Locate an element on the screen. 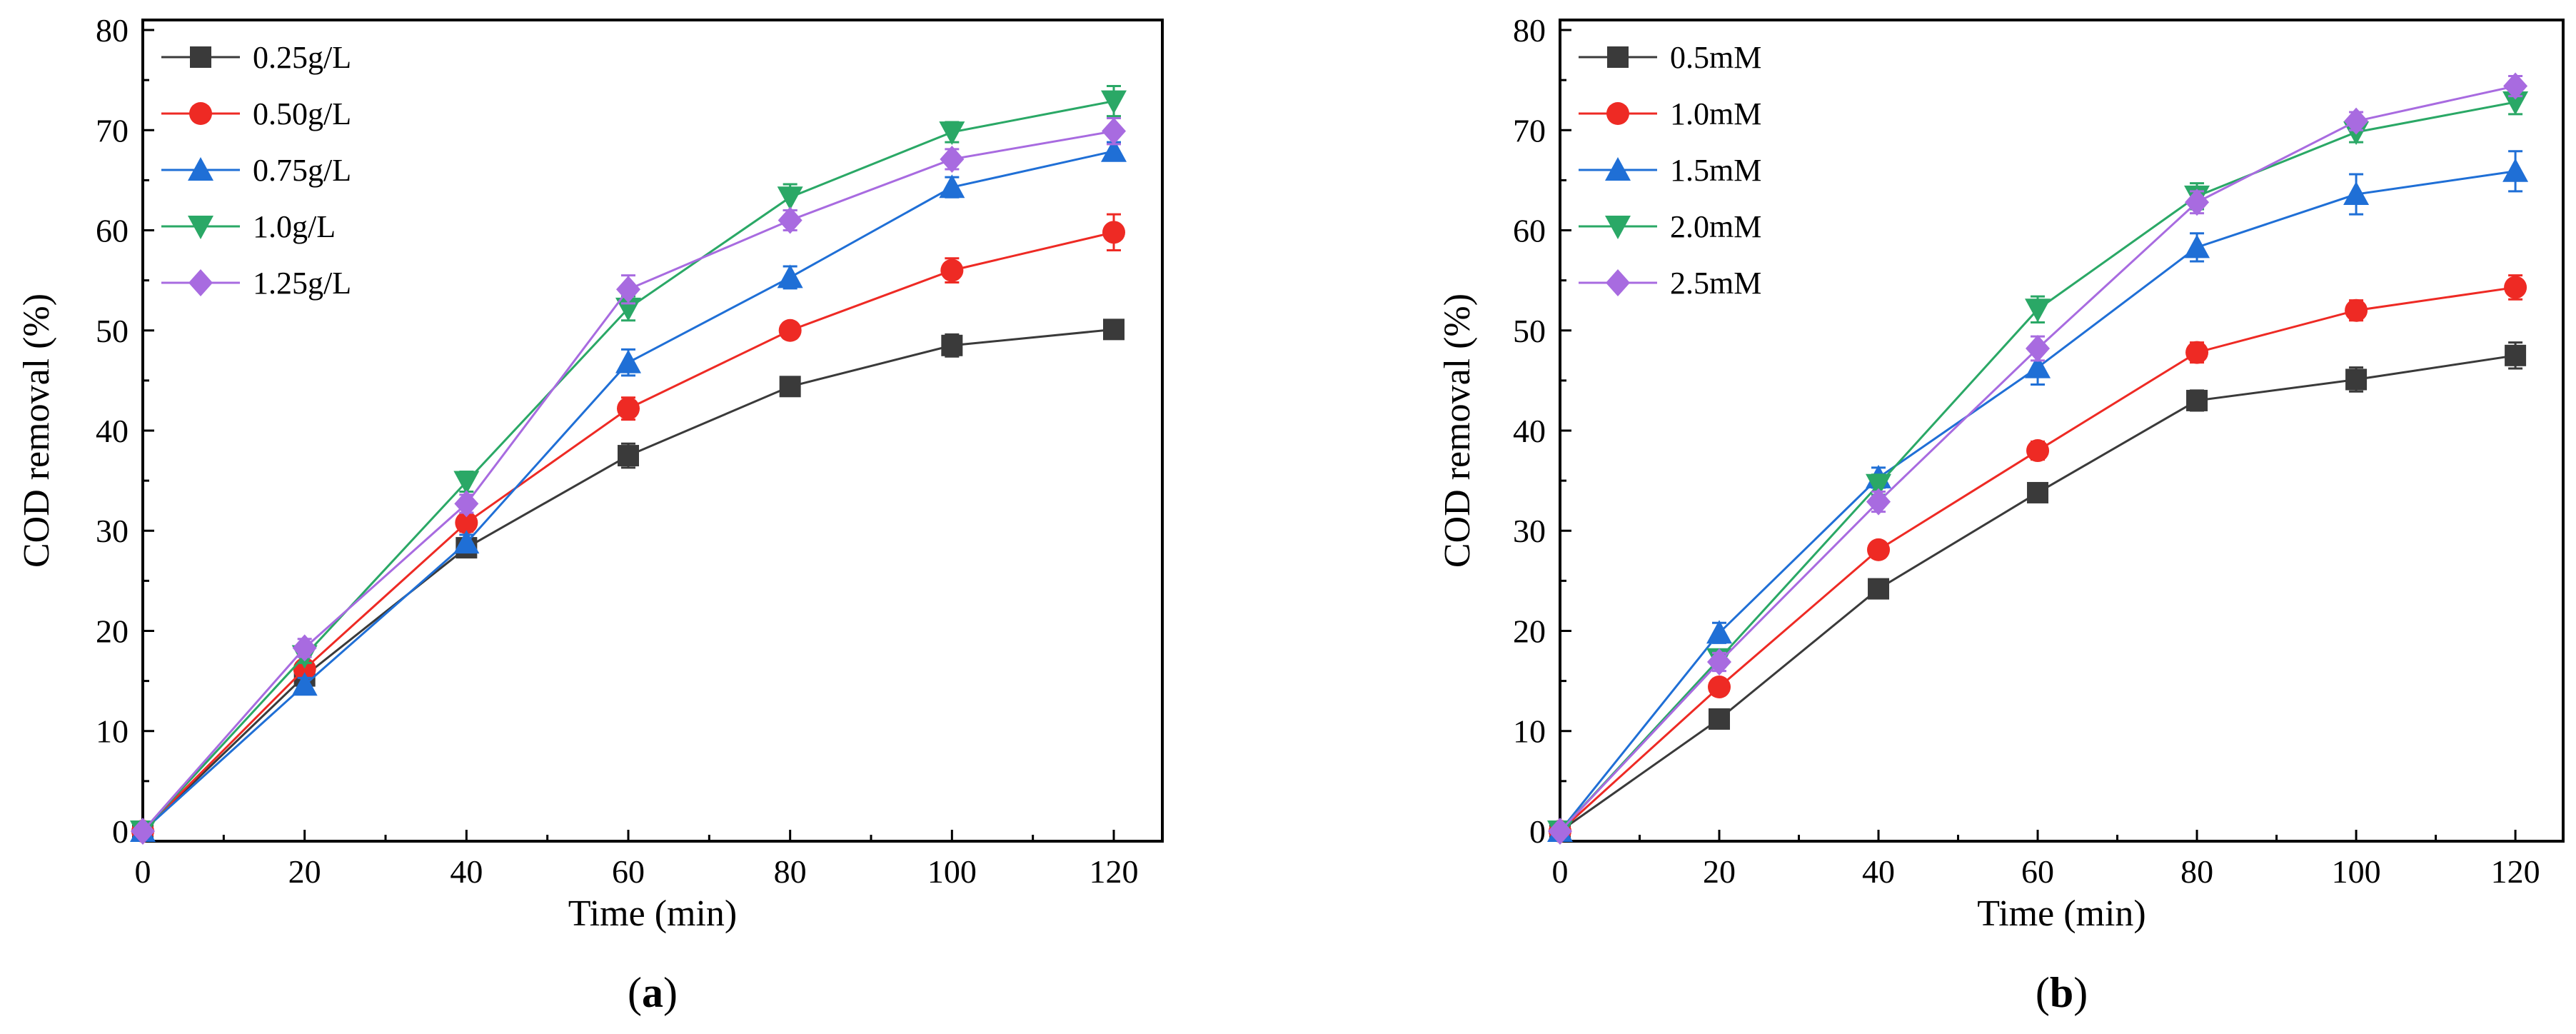 The image size is (2576, 1034). legend: 0.25g/L 0.50g/L 0.75g/L 1.0g/L 1.25g/L is located at coordinates (256, 170).